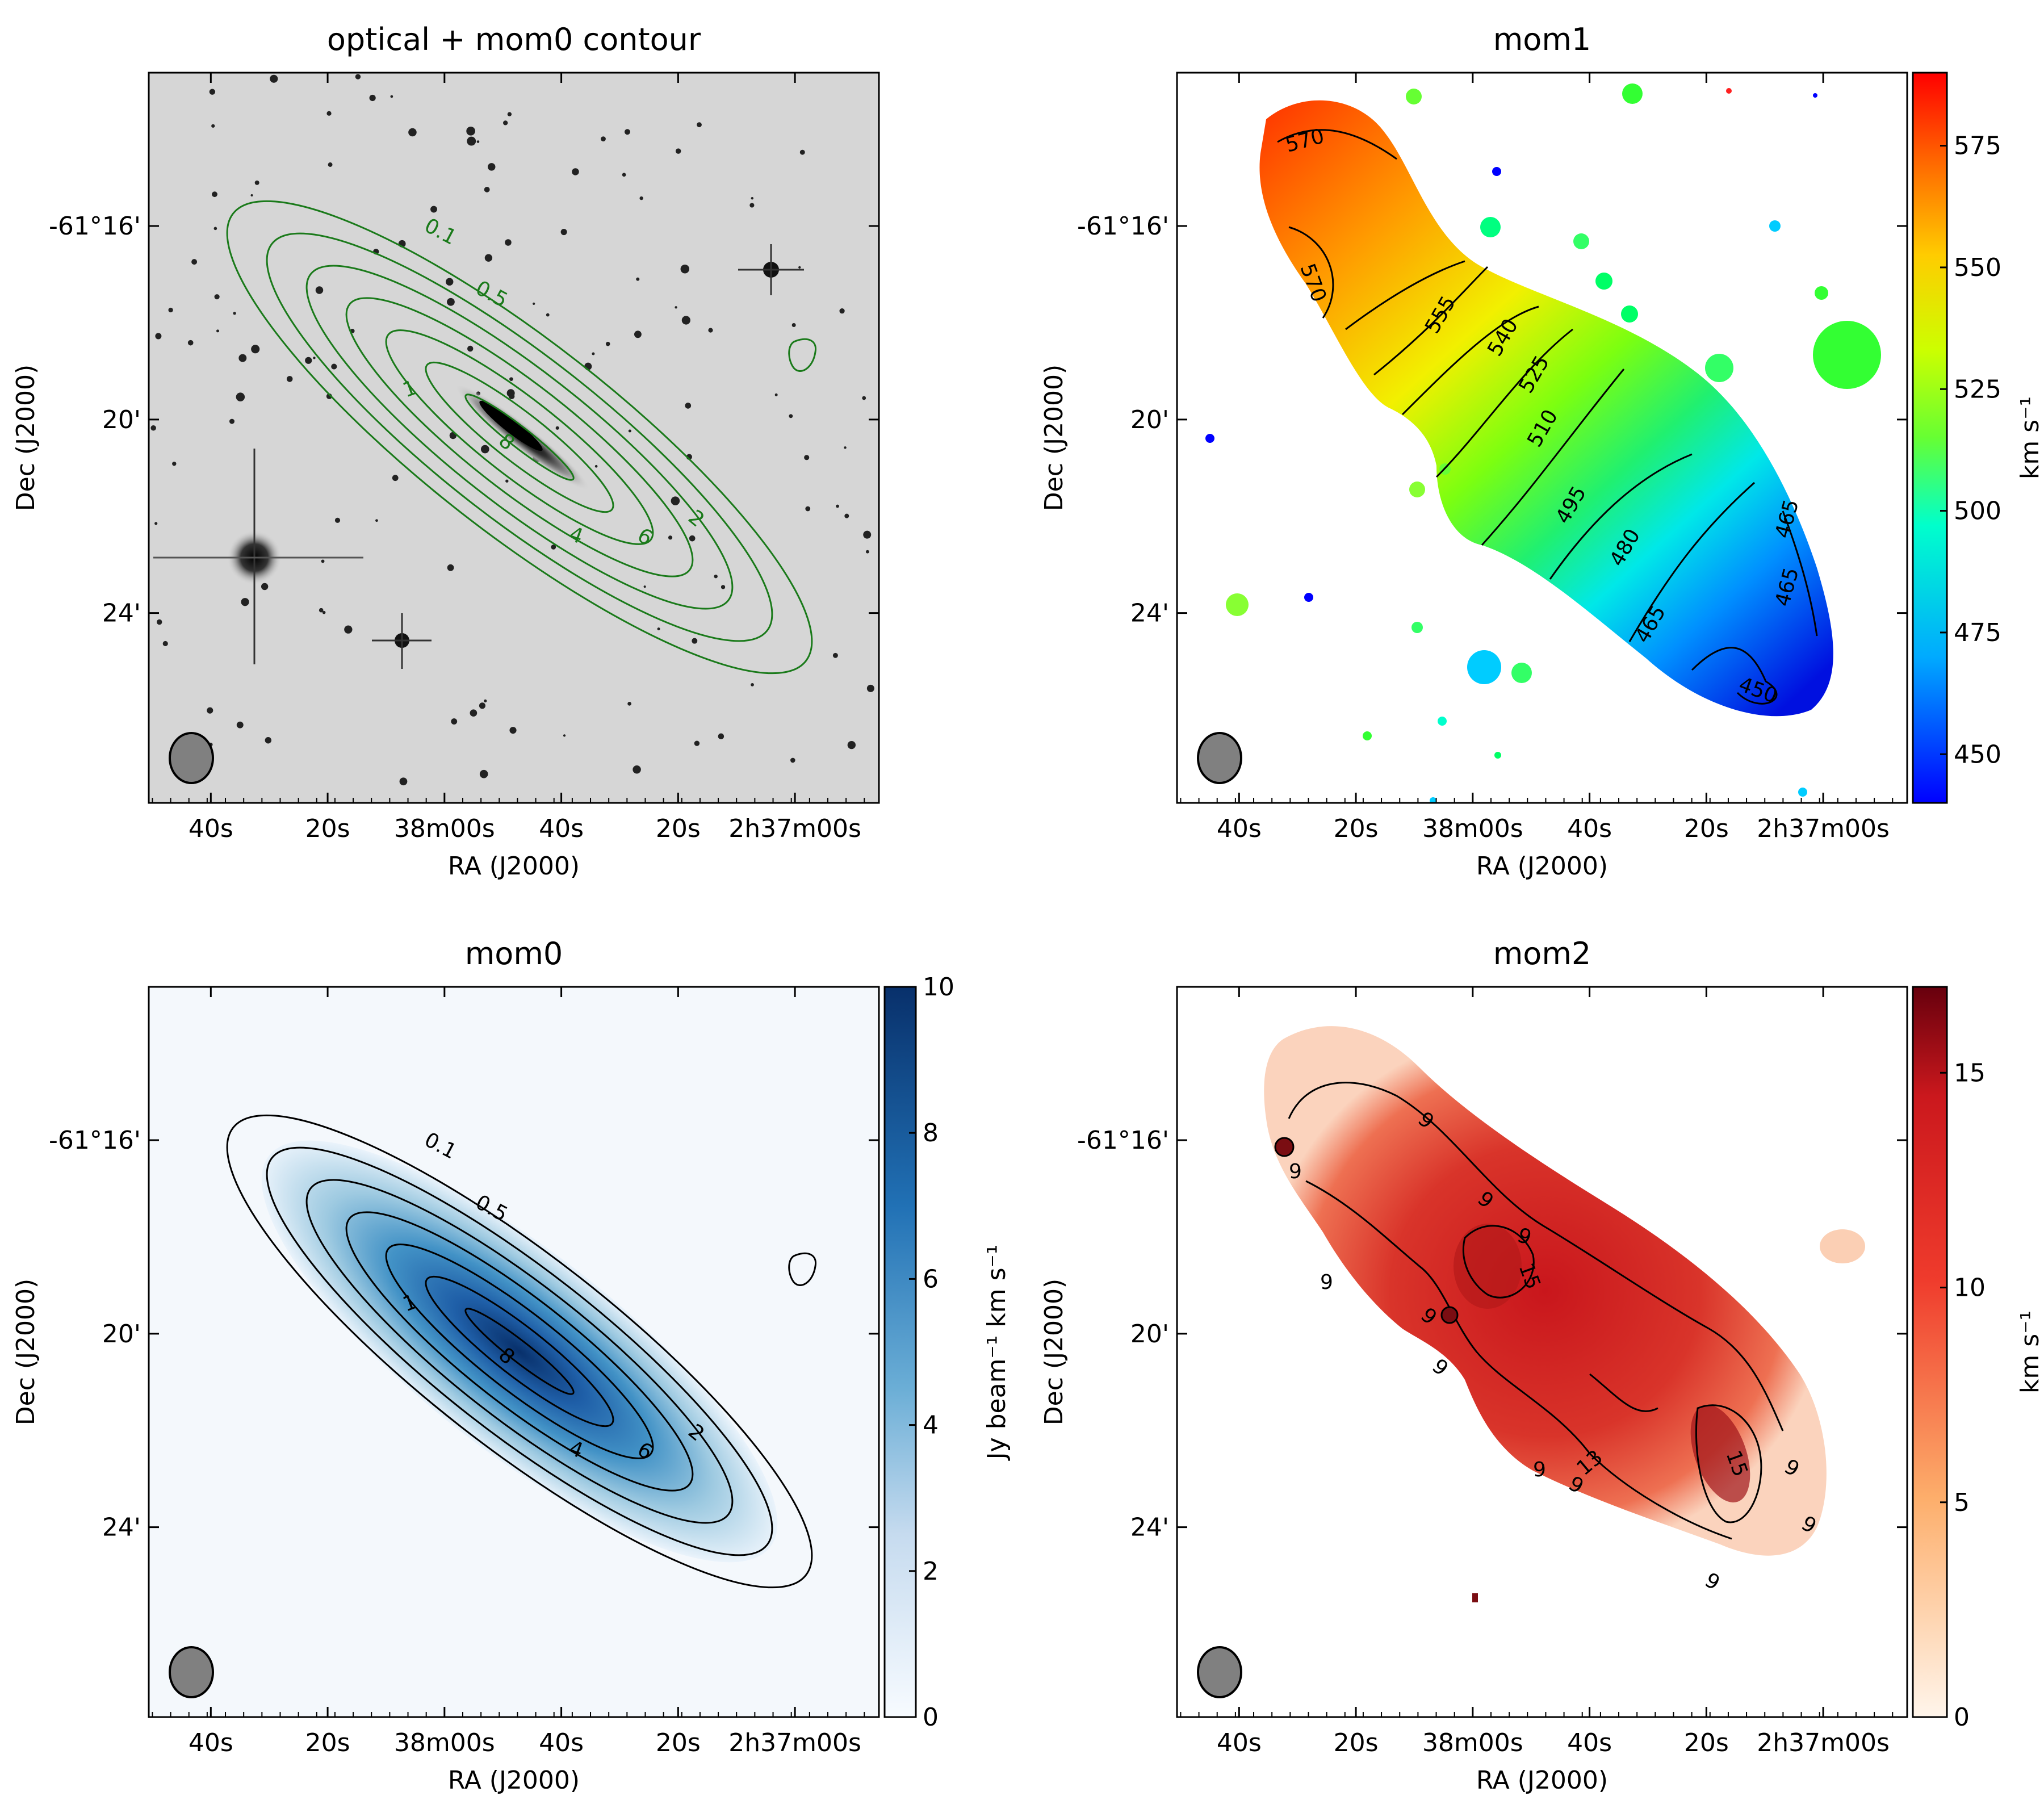 This screenshot has height=1817, width=2044. Describe the element at coordinates (1547, 417) in the screenshot. I see `isovelocity-contours` at that location.